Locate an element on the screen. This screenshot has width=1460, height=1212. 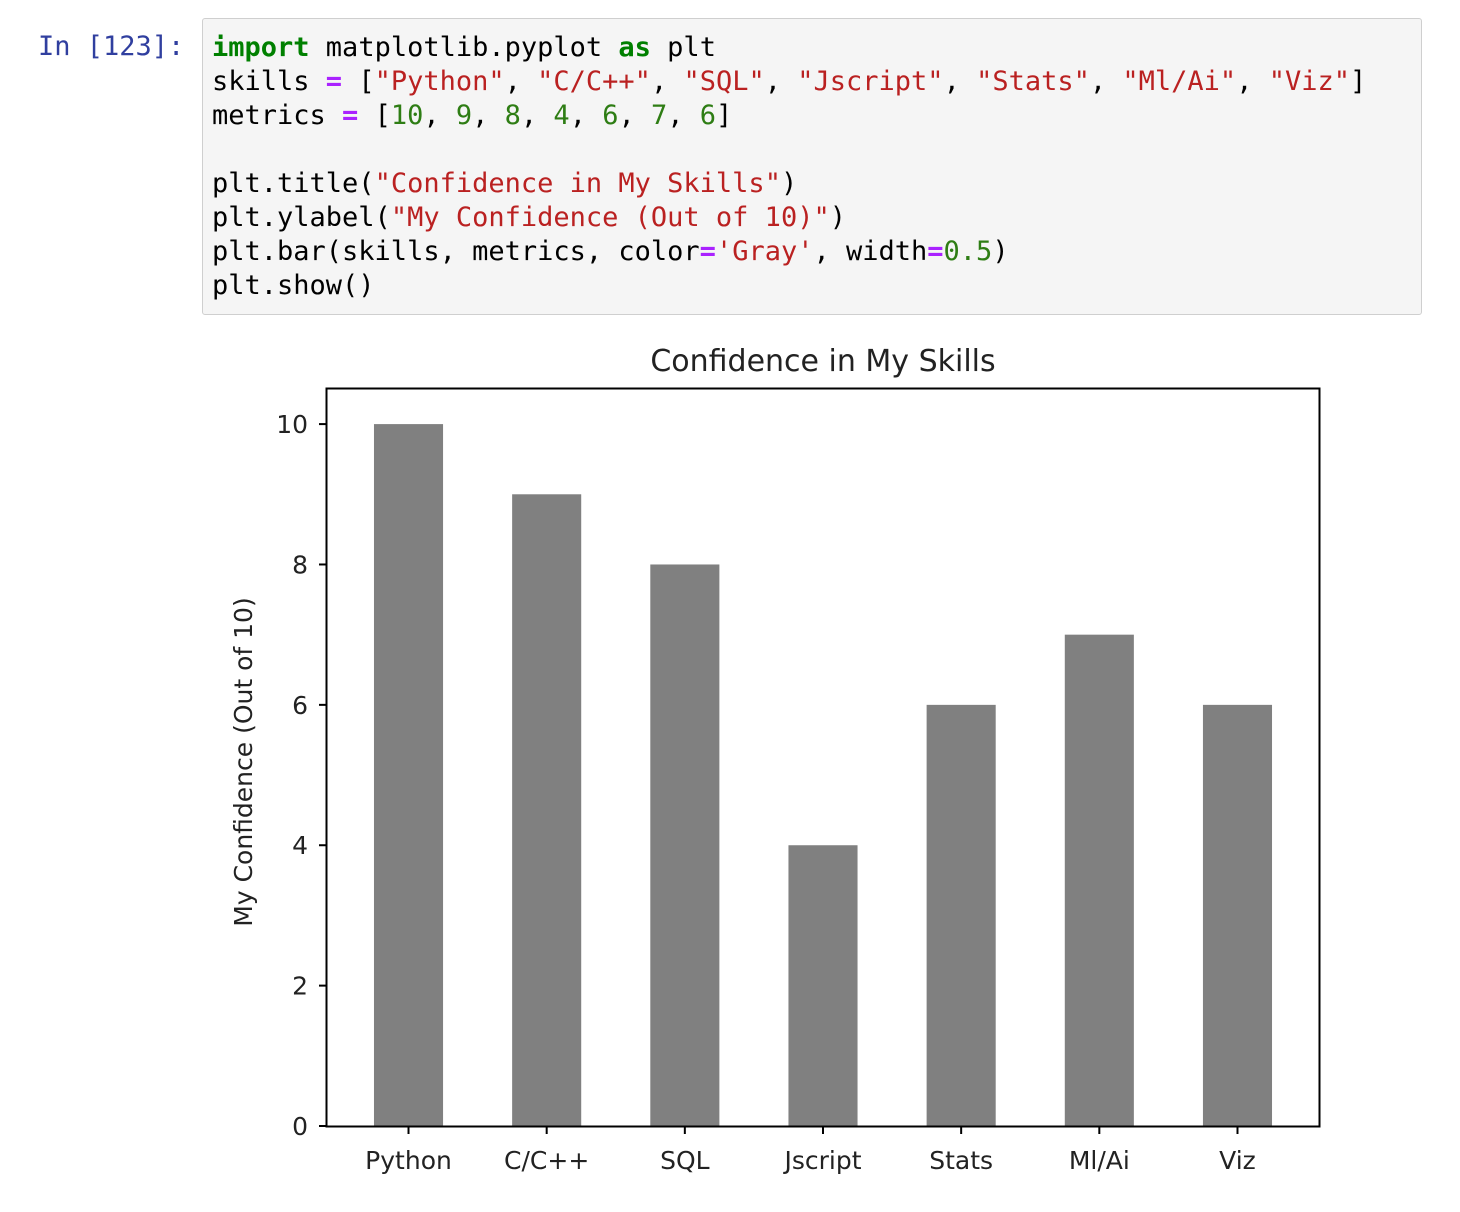
code-token: metrics is located at coordinates (277, 115).